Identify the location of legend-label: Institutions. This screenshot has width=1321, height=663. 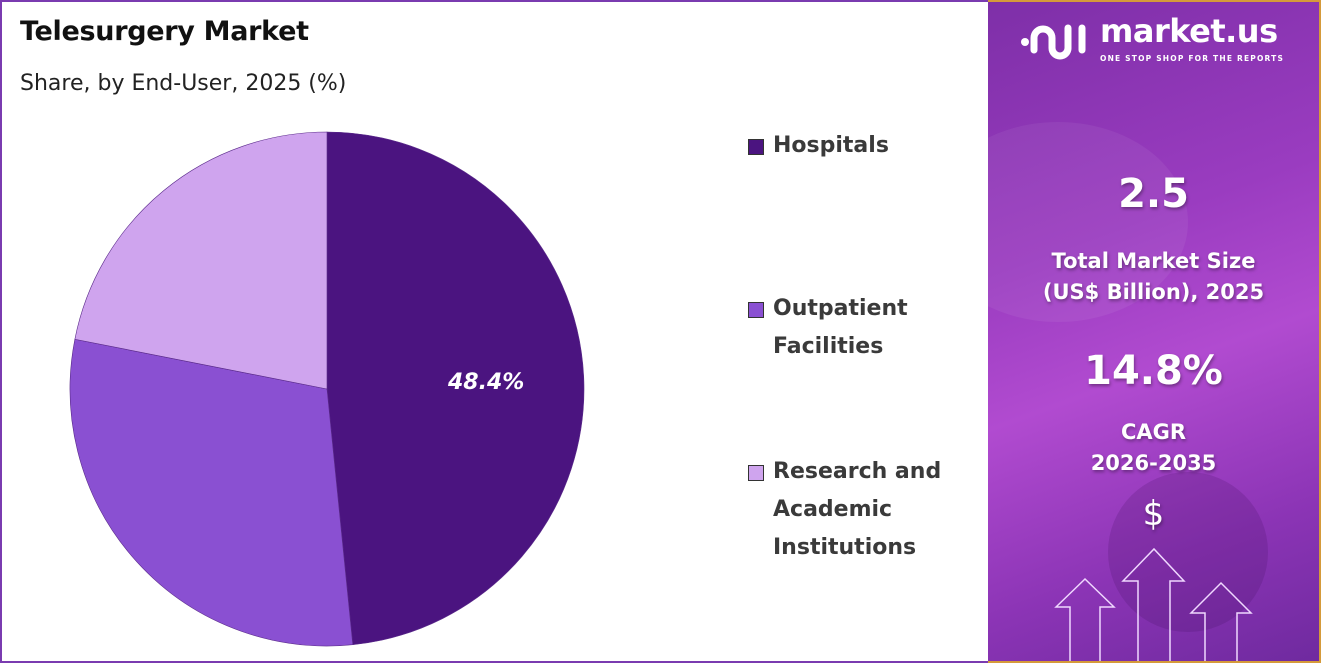
(845, 547).